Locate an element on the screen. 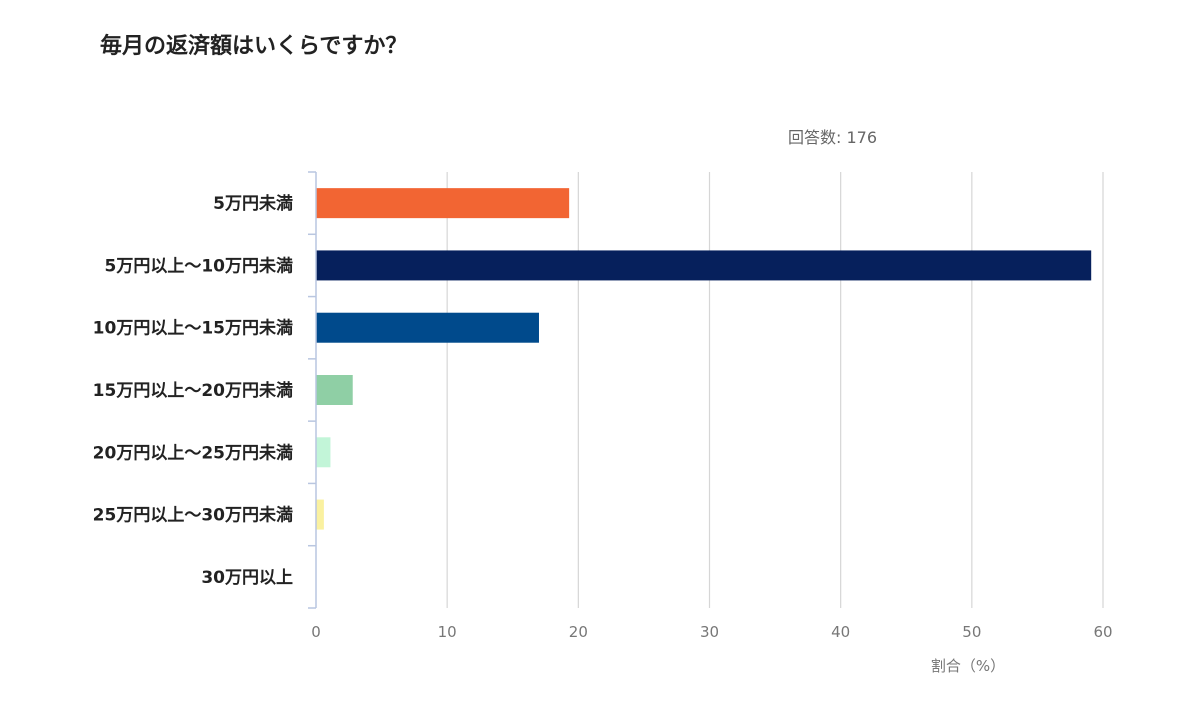  x-axis-title: 割合（%） is located at coordinates (968, 666).